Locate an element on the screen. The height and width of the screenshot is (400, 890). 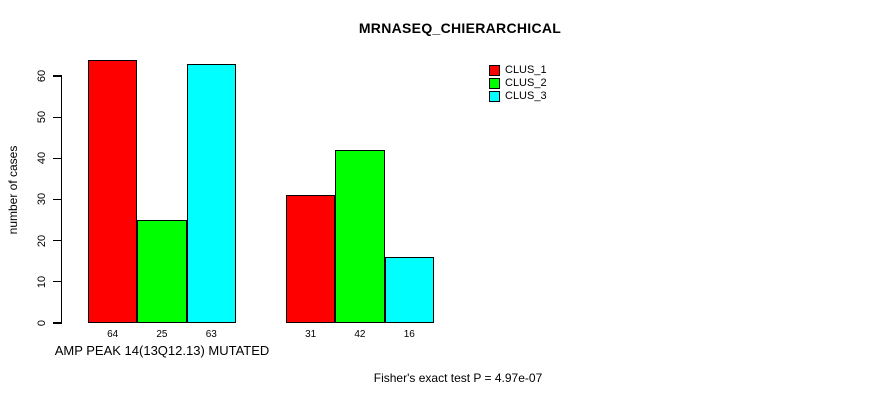
legend-label: CLUS_3 is located at coordinates (526, 96).